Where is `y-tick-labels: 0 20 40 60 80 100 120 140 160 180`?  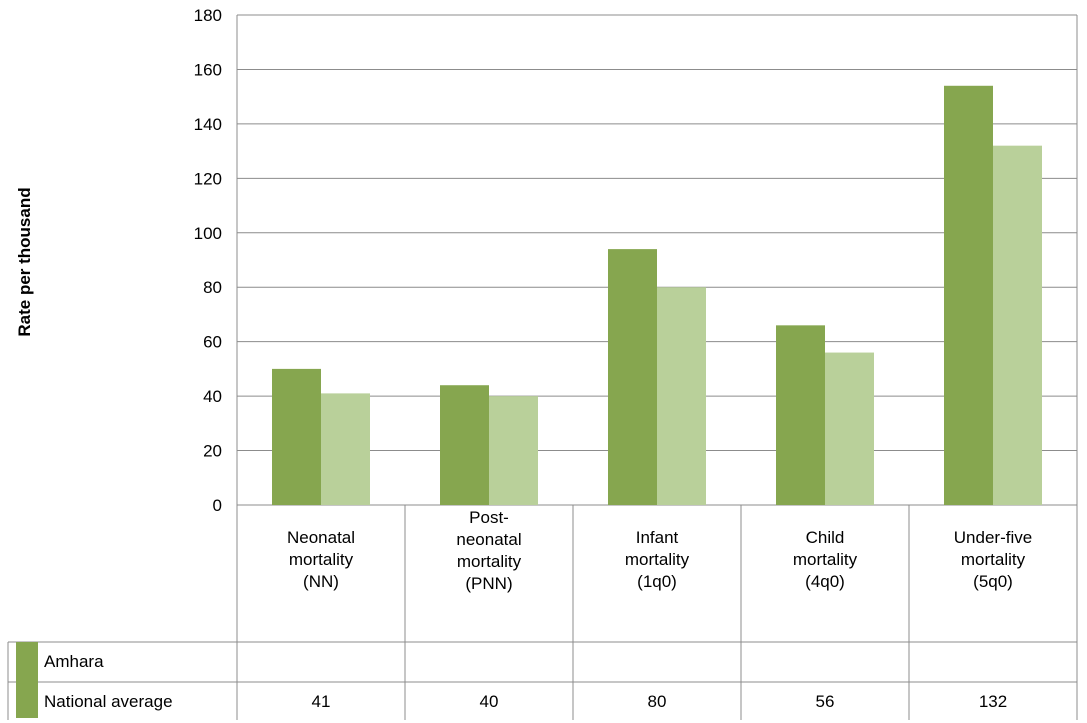
y-tick-labels: 0 20 40 60 80 100 120 140 160 180 is located at coordinates (208, 260).